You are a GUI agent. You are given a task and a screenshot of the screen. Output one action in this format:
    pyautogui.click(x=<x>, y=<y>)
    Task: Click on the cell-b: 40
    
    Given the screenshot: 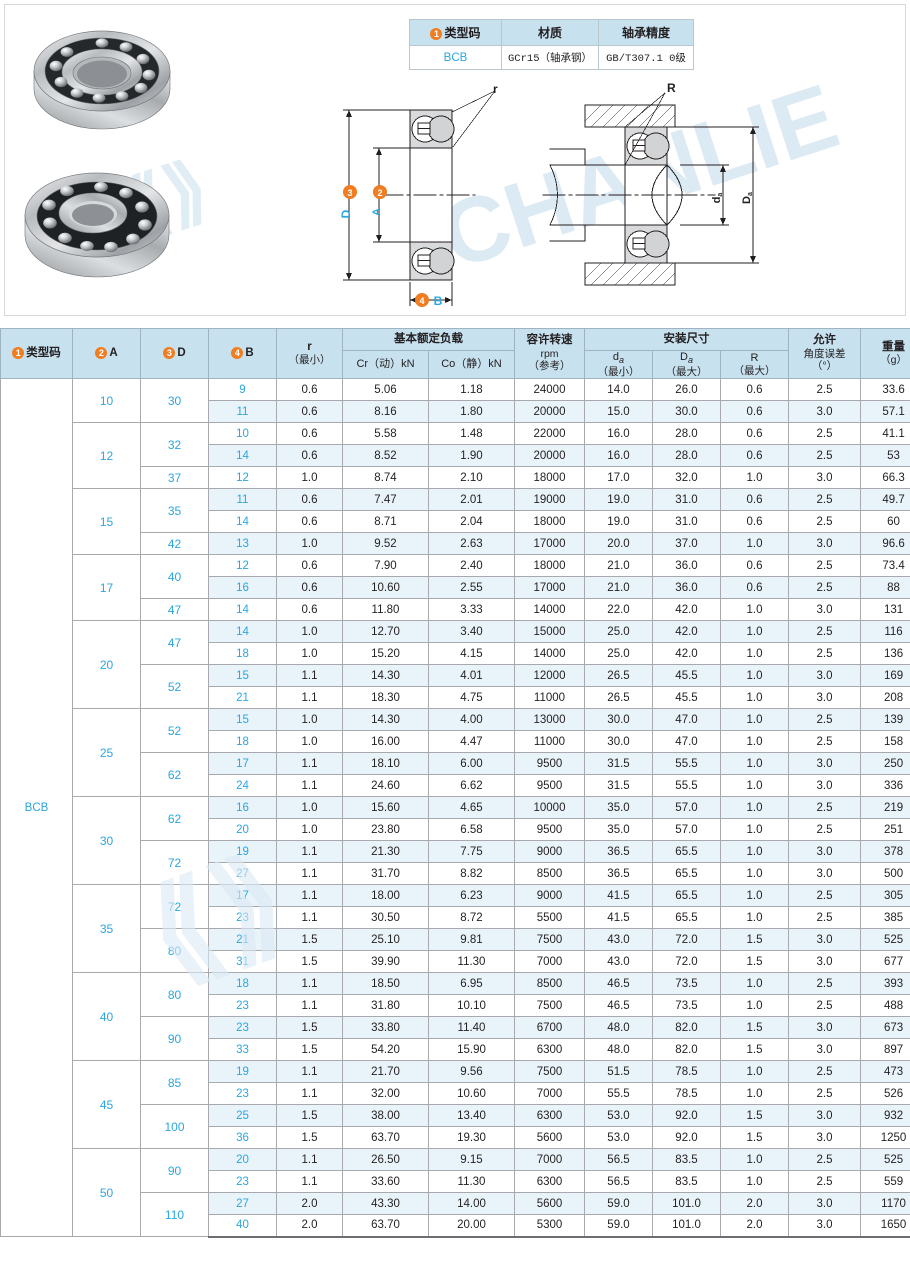 What is the action you would take?
    pyautogui.click(x=243, y=1226)
    